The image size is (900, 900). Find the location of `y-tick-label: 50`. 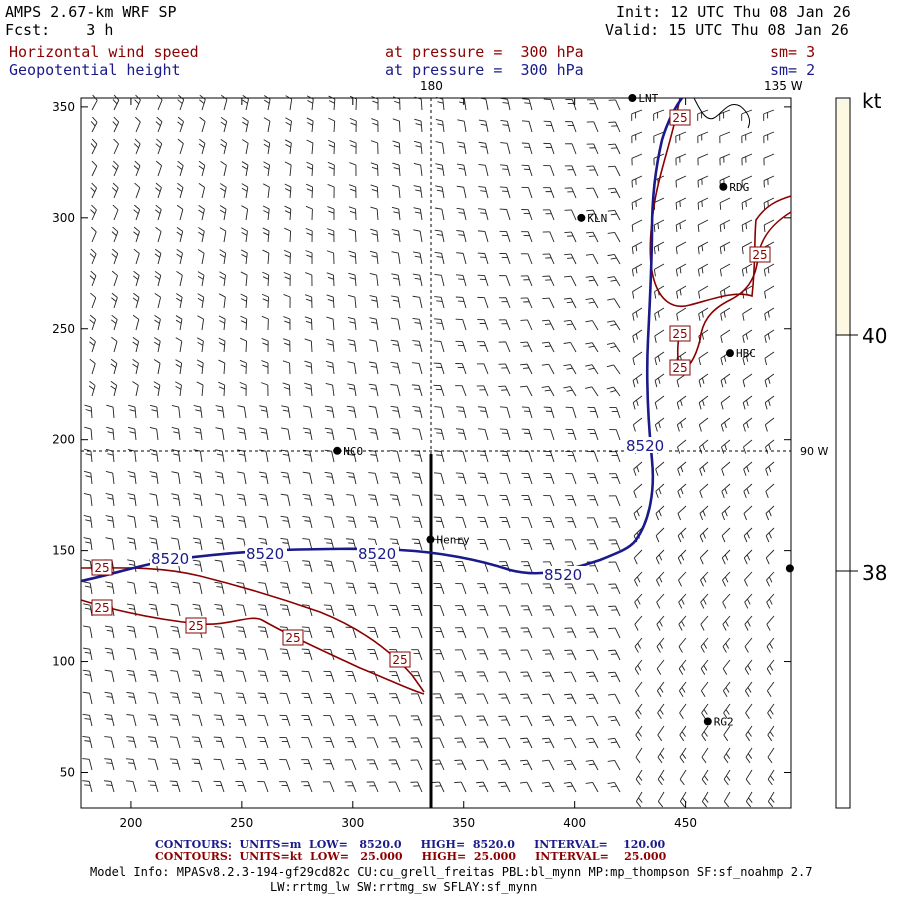

y-tick-label: 50 is located at coordinates (67, 773).